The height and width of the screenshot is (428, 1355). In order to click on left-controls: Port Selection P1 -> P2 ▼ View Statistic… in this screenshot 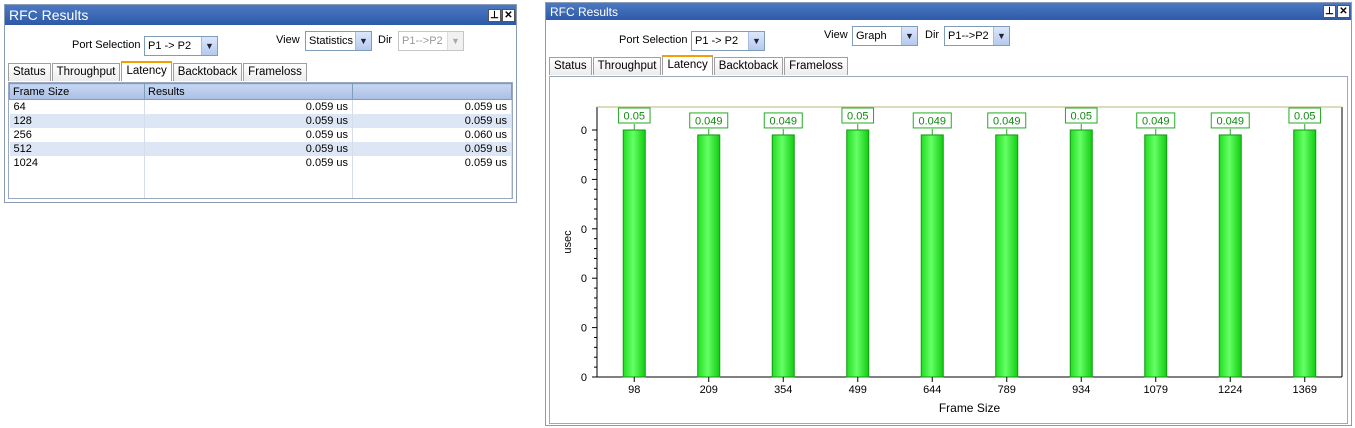, I will do `click(260, 41)`.